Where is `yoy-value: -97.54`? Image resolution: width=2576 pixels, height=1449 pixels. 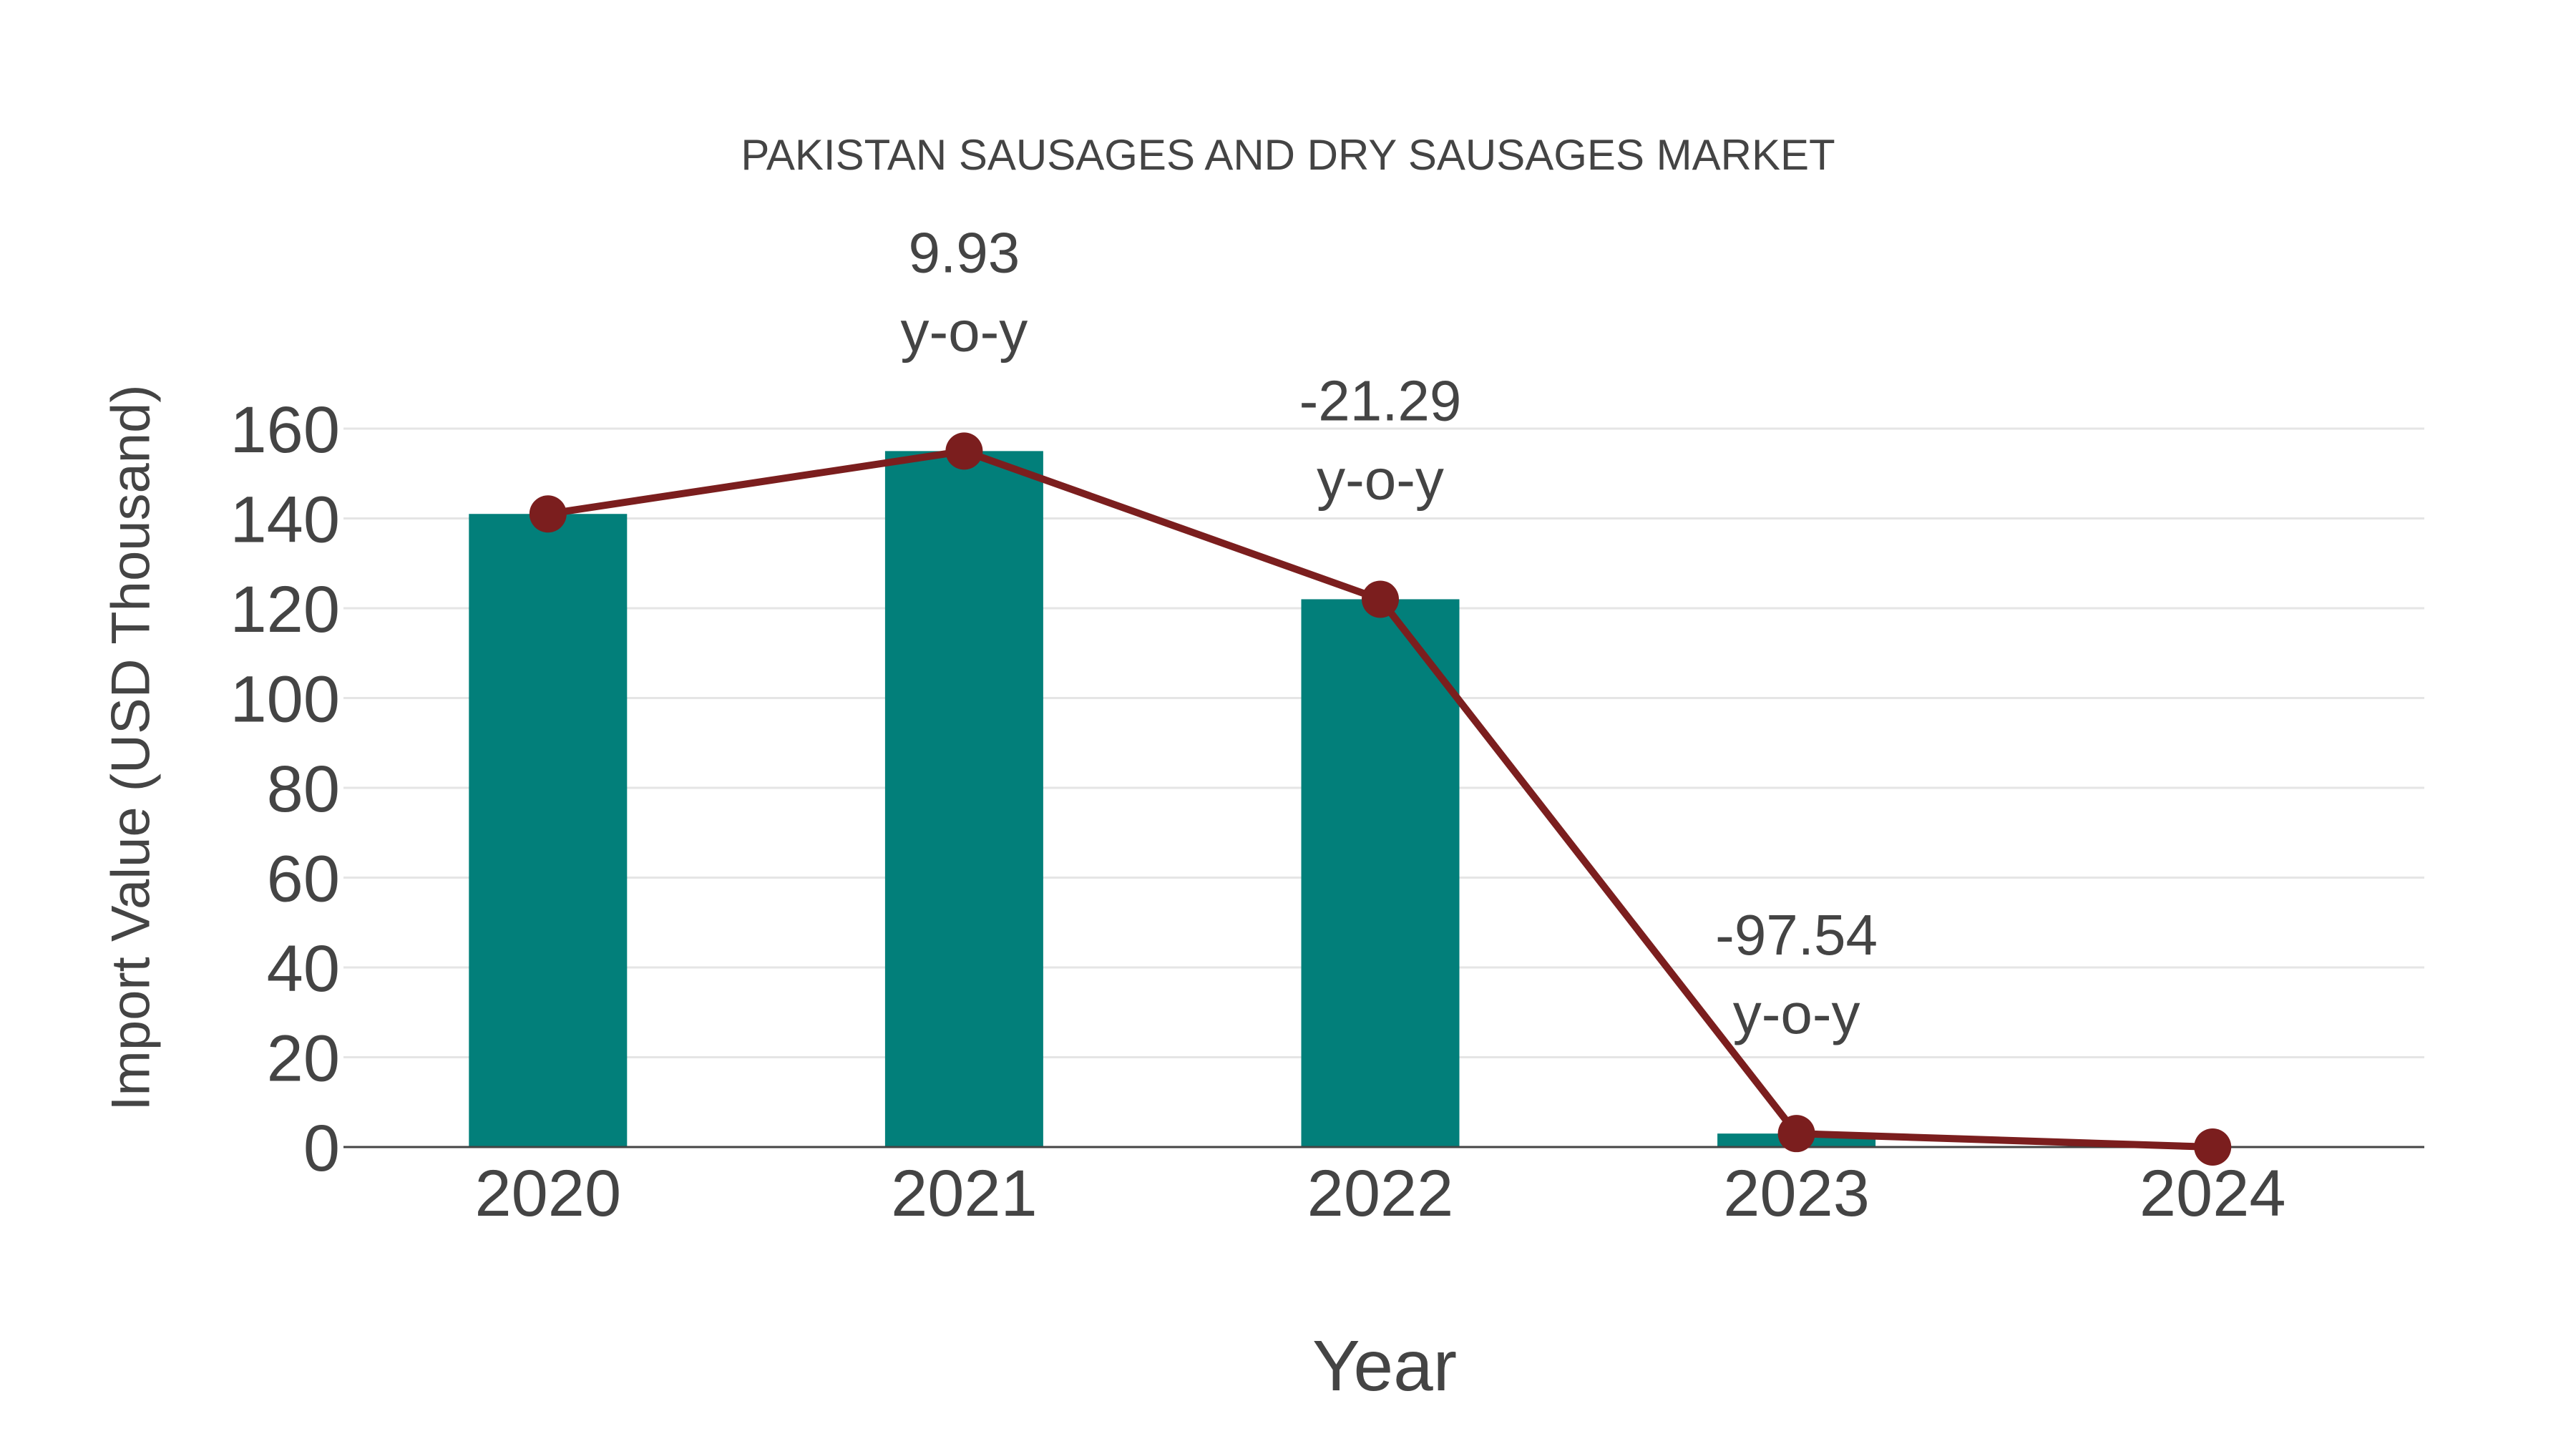
yoy-value: -97.54 is located at coordinates (1796, 935).